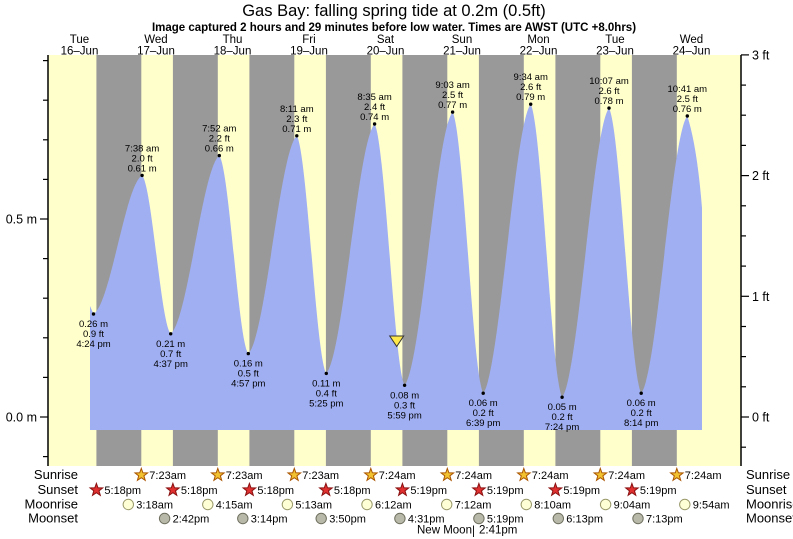  I want to click on day-name-label: Tue, so click(614, 40).